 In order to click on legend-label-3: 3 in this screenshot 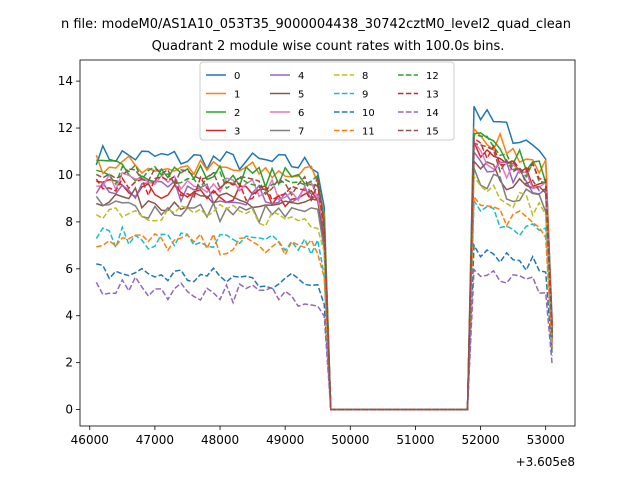, I will do `click(237, 132)`.